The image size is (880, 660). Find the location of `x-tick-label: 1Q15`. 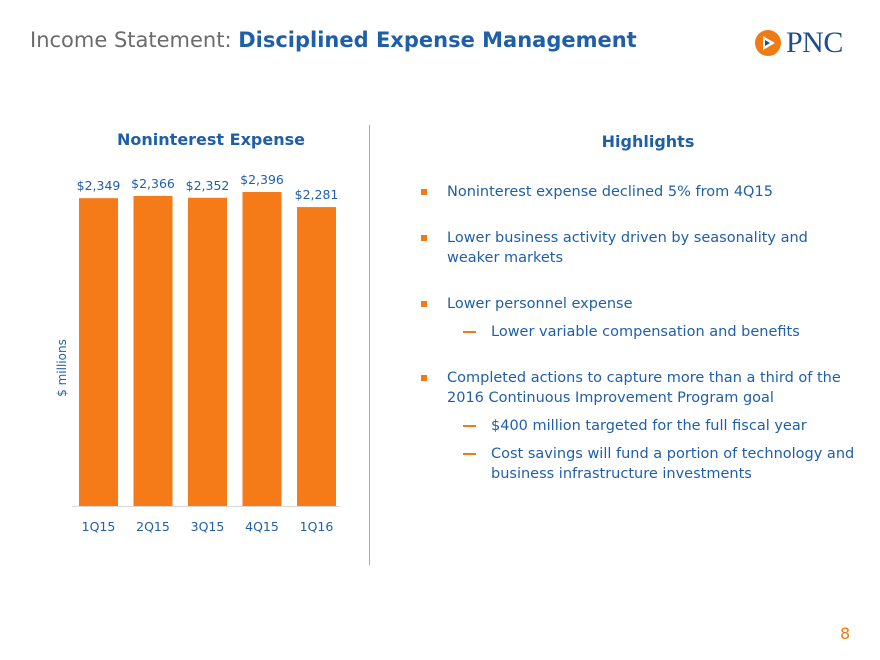

x-tick-label: 1Q15 is located at coordinates (99, 526).